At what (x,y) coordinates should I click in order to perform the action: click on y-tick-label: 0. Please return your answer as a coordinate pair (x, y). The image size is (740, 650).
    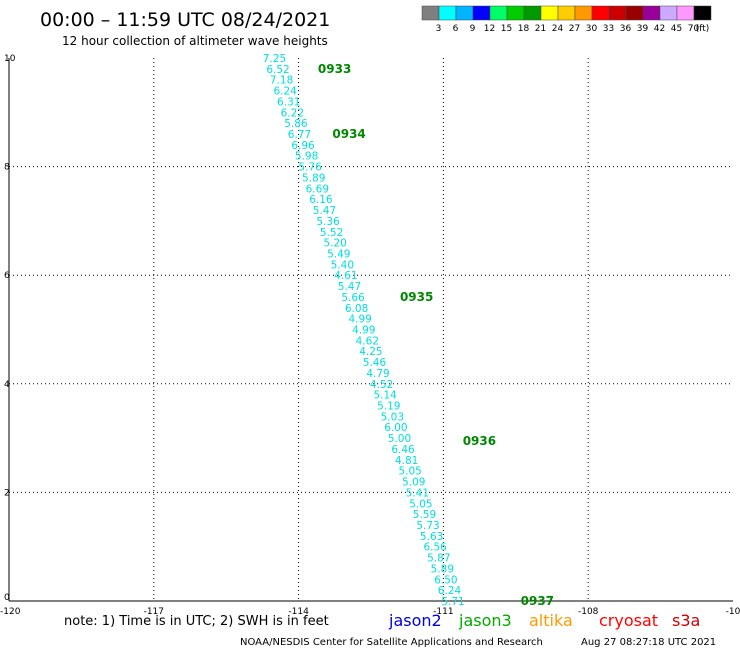
    Looking at the image, I should click on (7, 598).